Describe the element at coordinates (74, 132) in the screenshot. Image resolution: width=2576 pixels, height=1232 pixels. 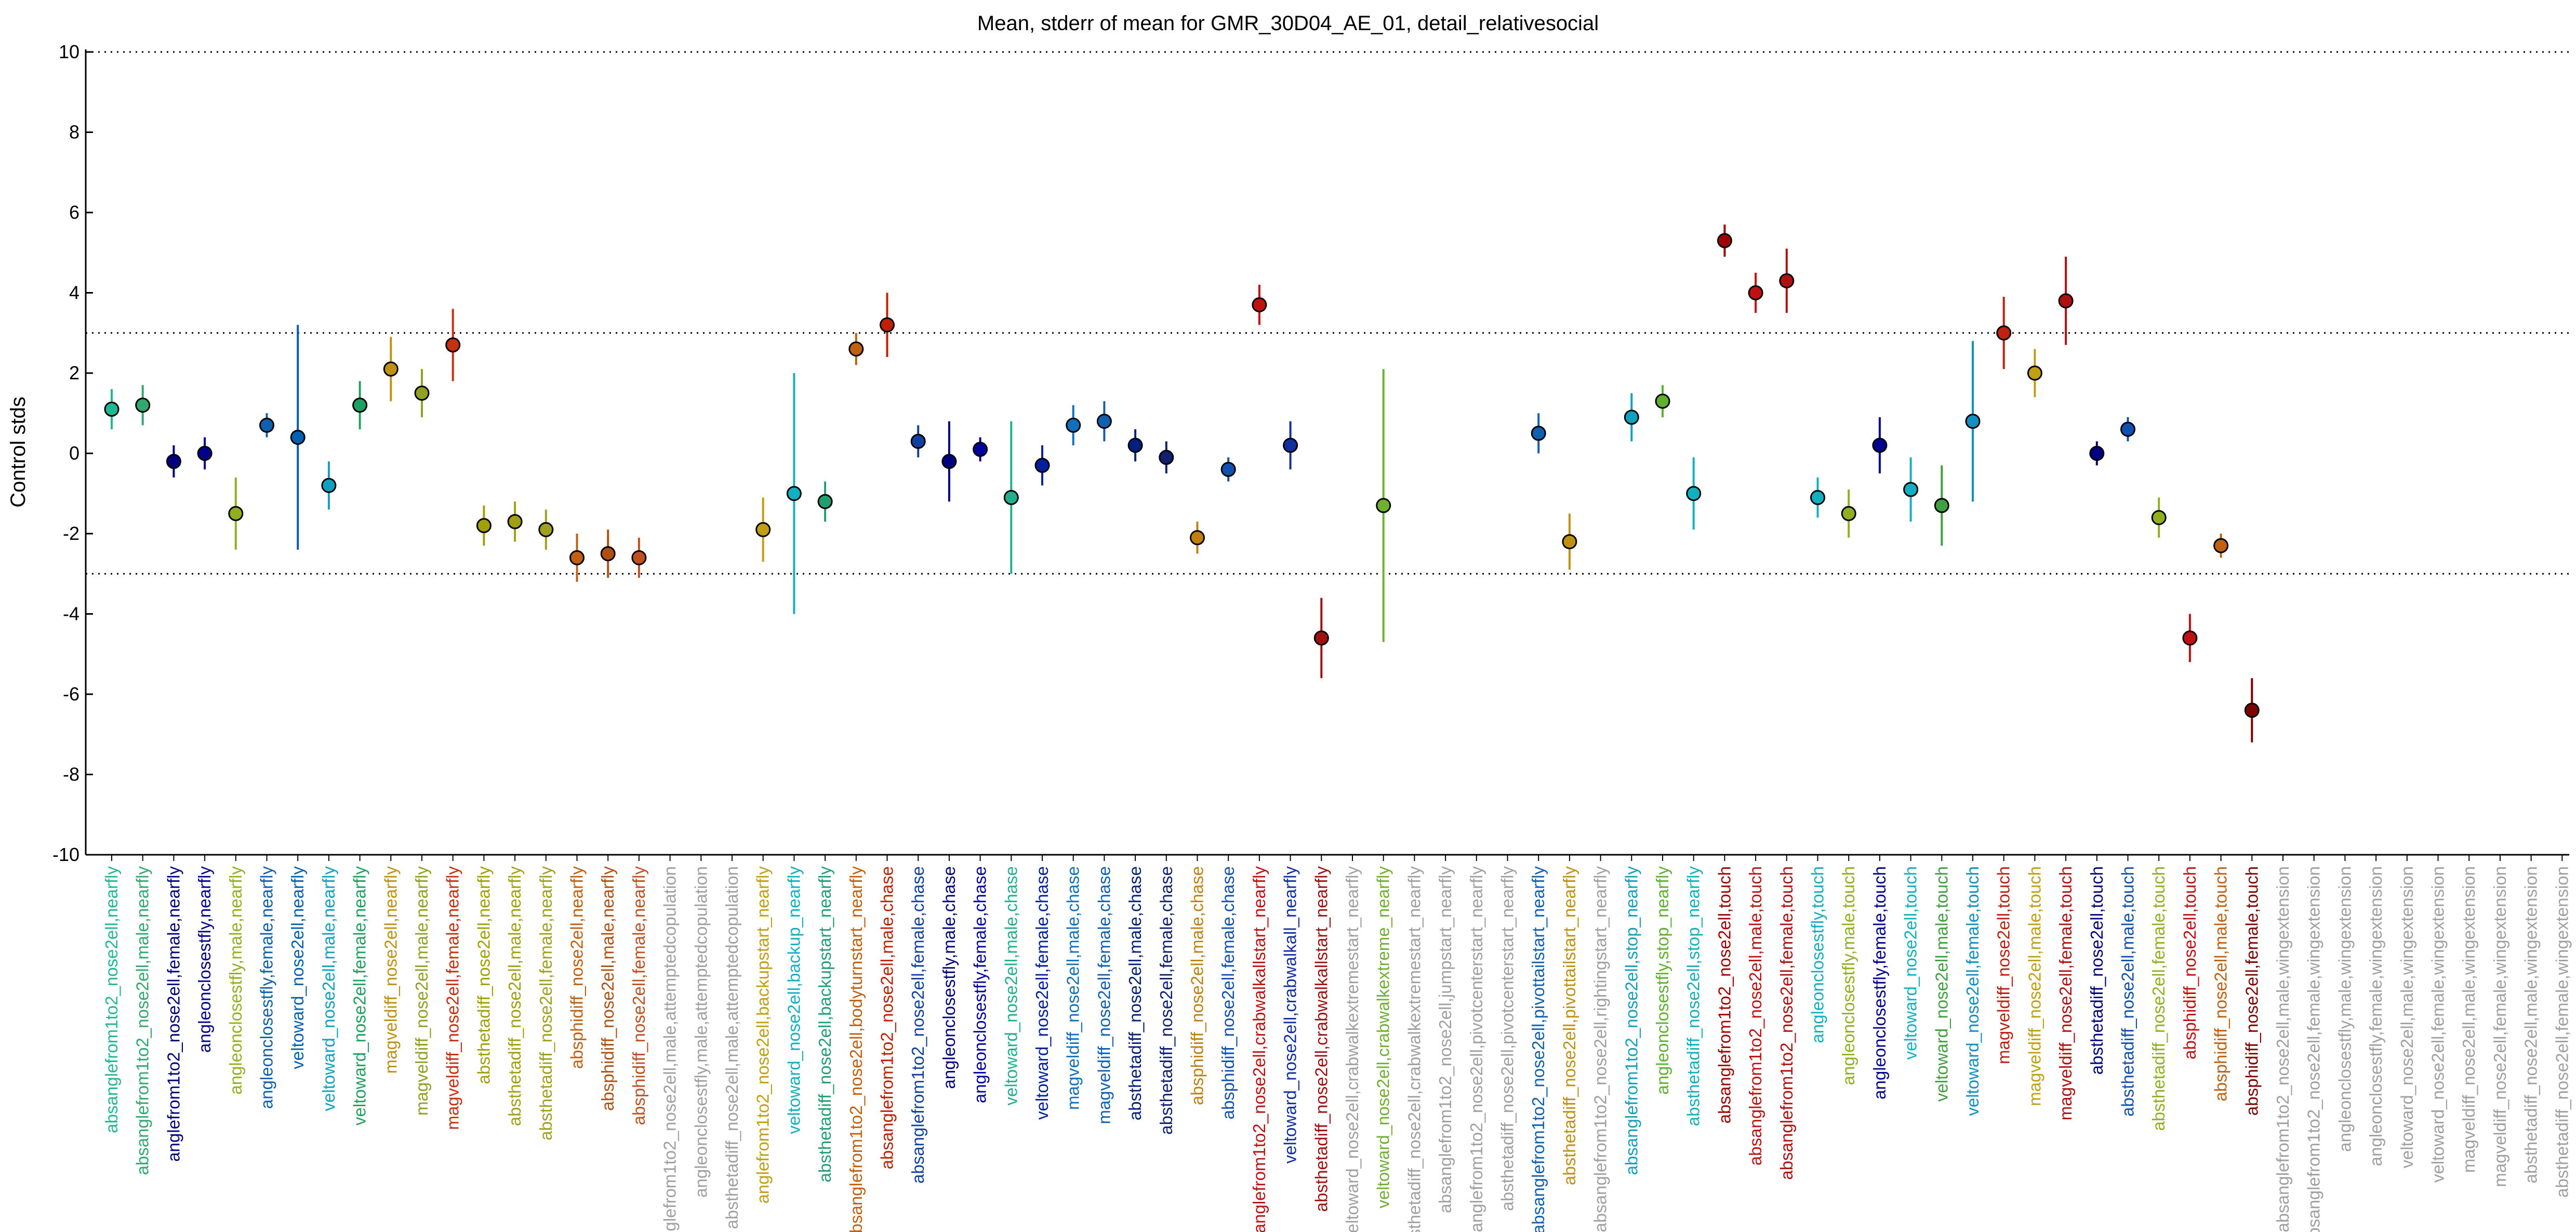
I see `y-tick-label: 8` at that location.